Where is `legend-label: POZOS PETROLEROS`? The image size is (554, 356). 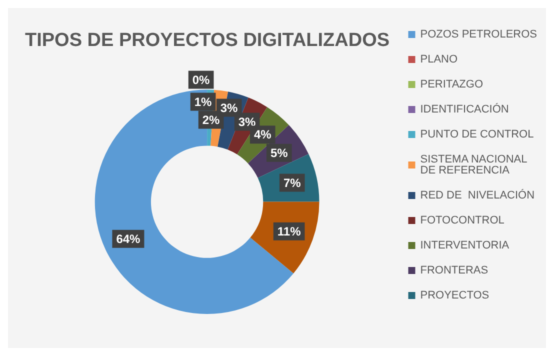
legend-label: POZOS PETROLEROS is located at coordinates (479, 34).